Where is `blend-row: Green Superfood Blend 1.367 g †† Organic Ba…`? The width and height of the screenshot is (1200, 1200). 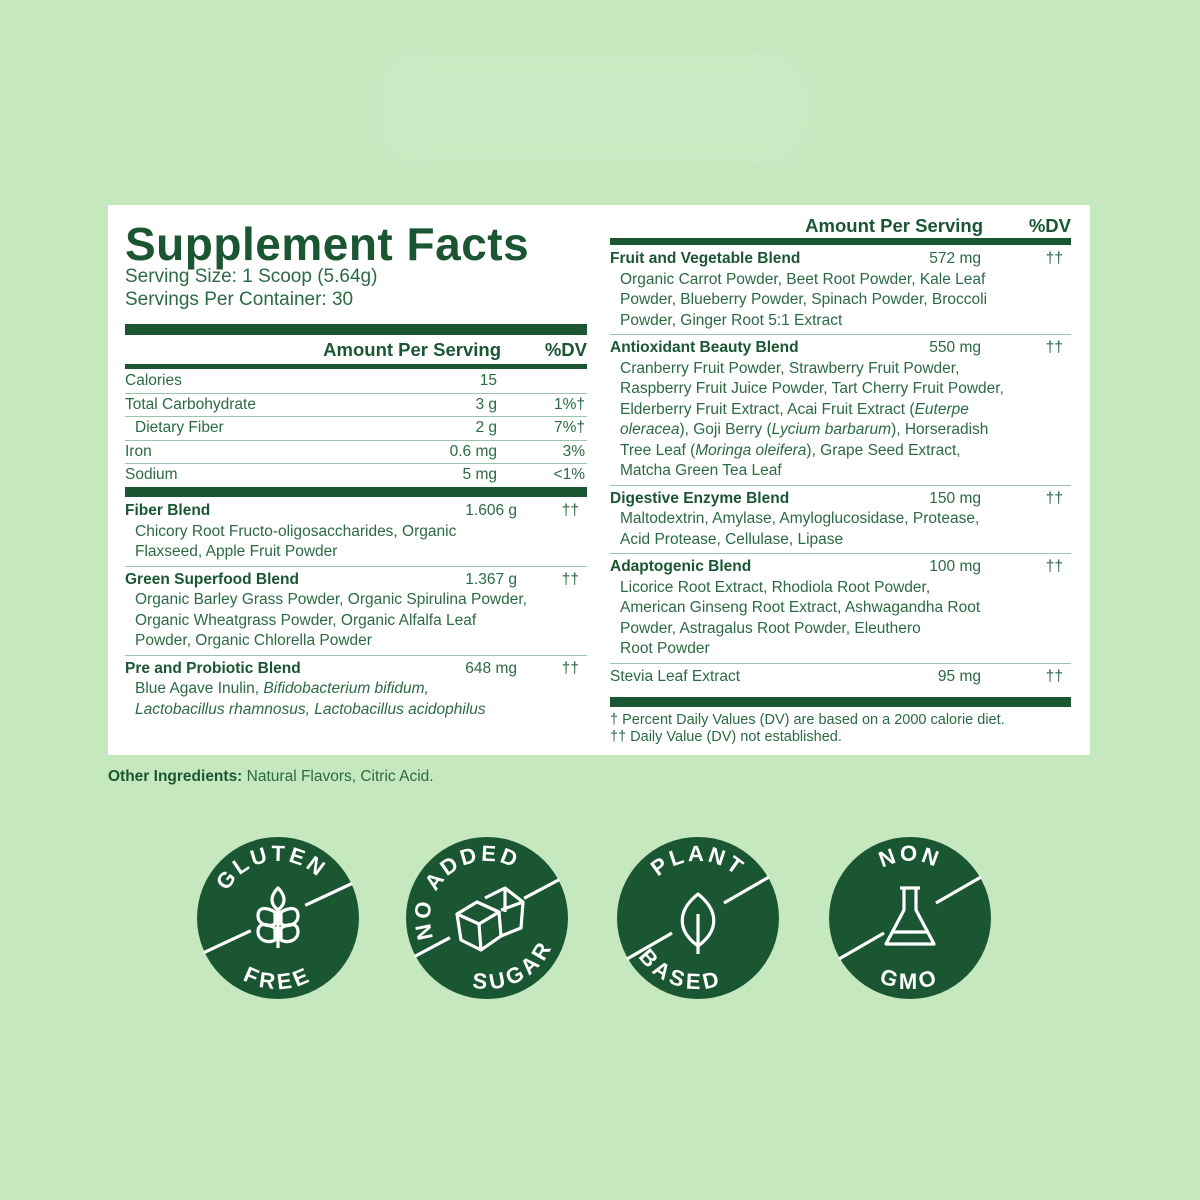 blend-row: Green Superfood Blend 1.367 g †† Organic Ba… is located at coordinates (356, 611).